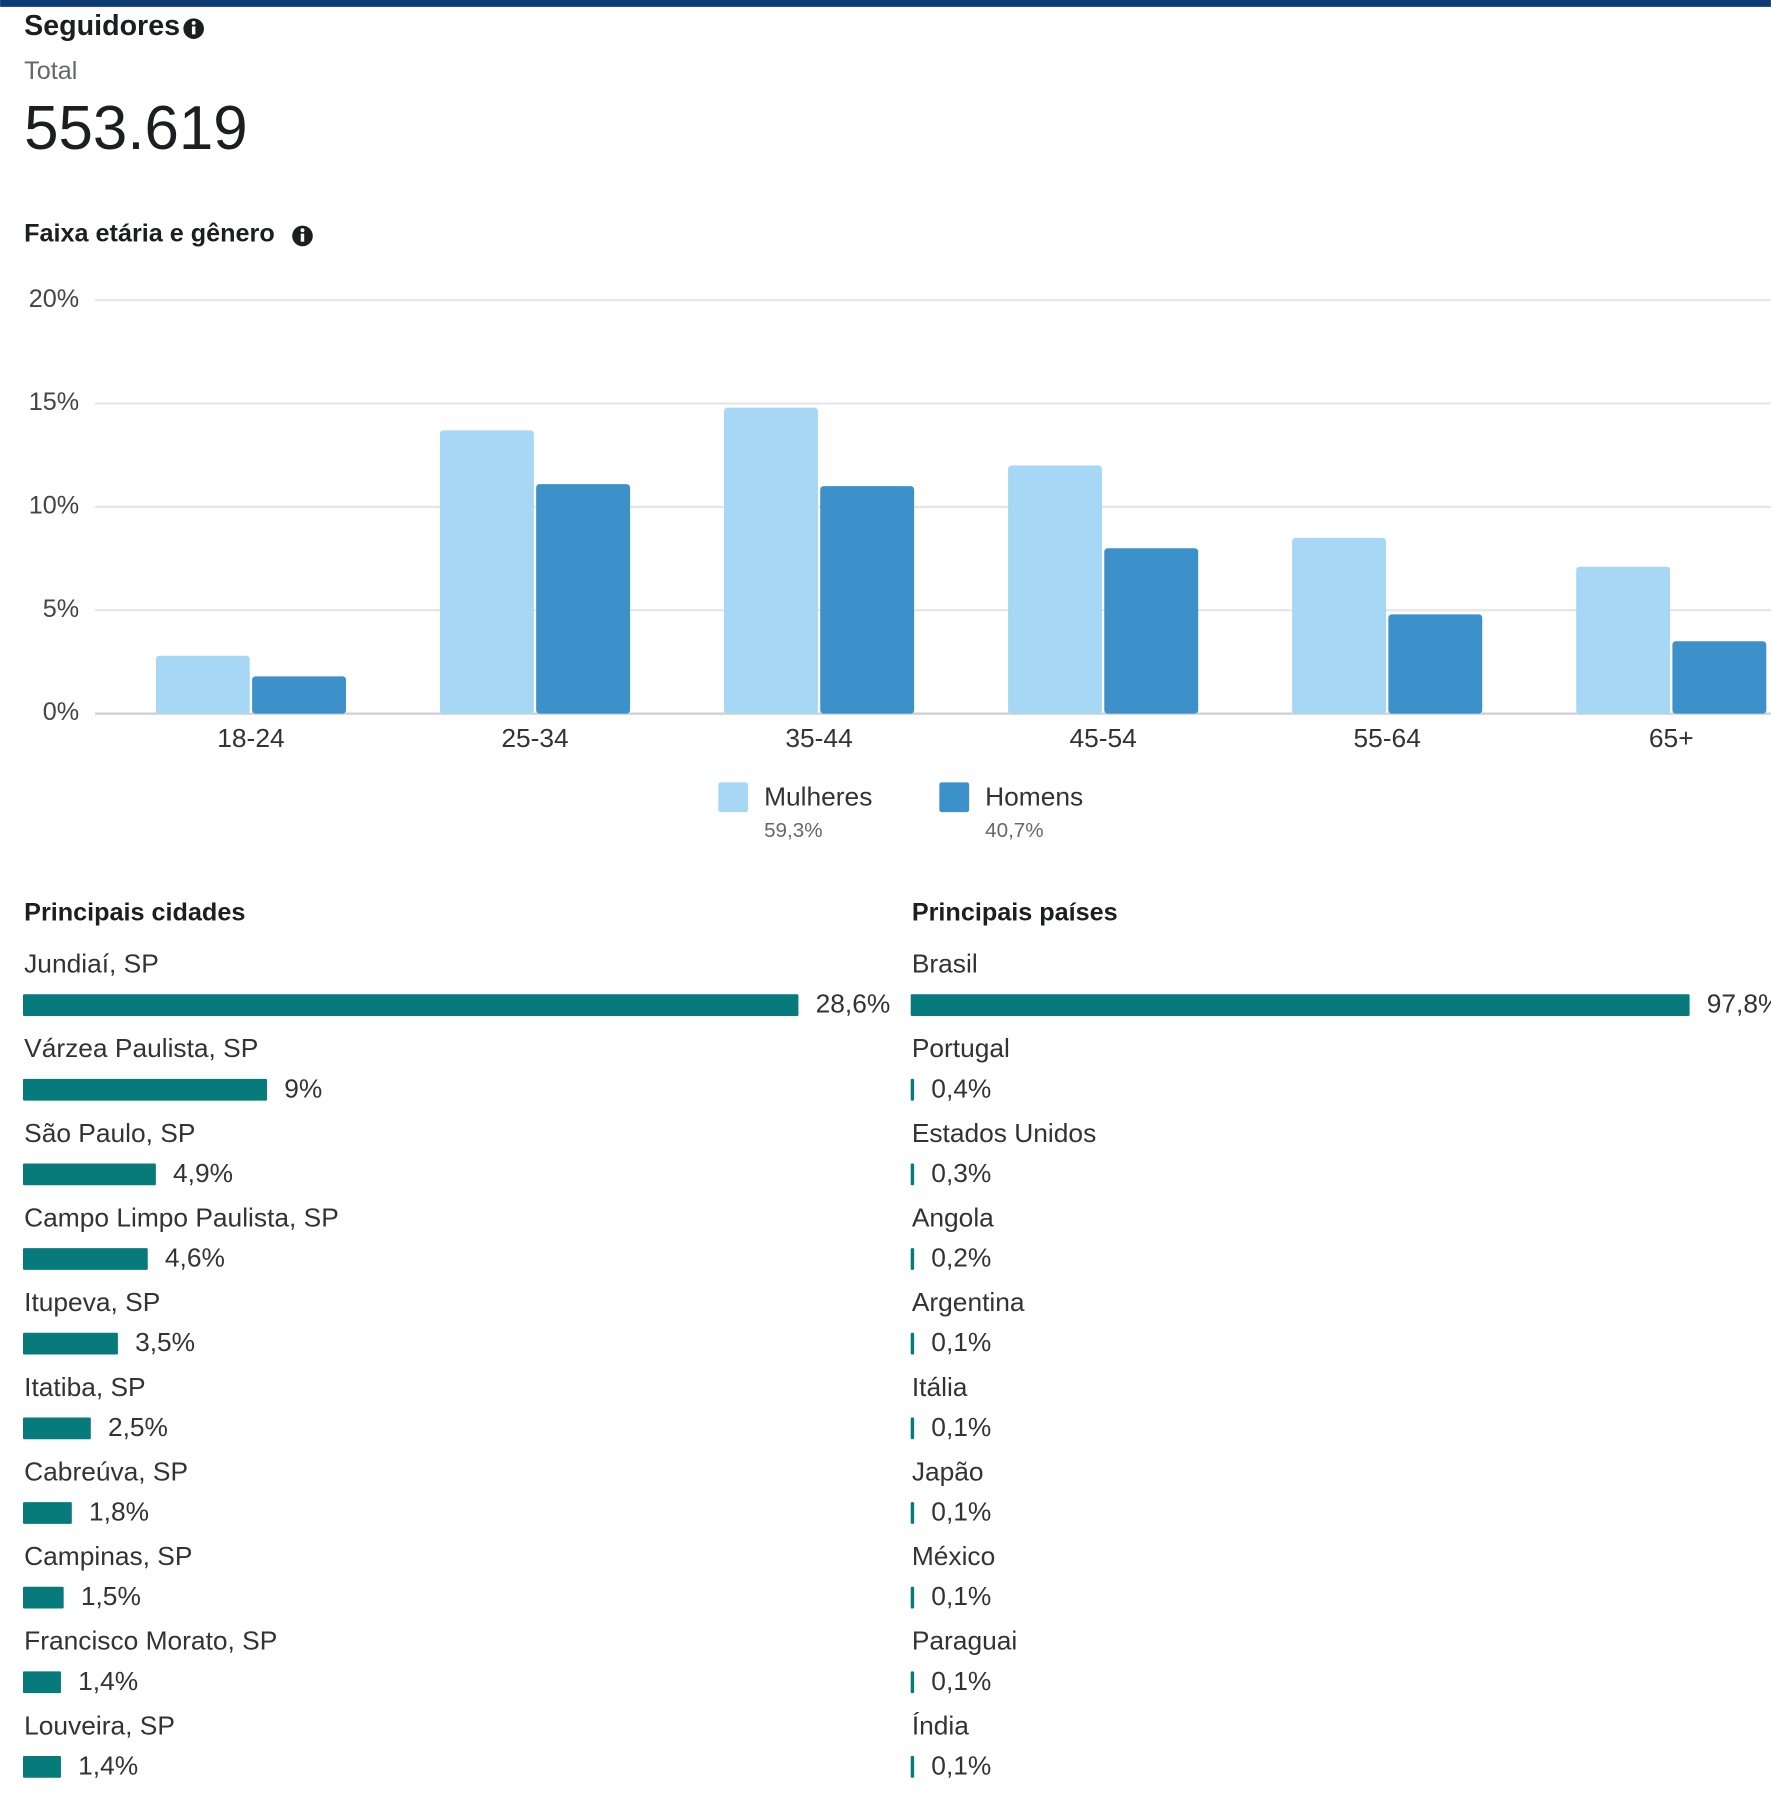  Describe the element at coordinates (818, 738) in the screenshot. I see `x-tick-label: 35-44` at that location.